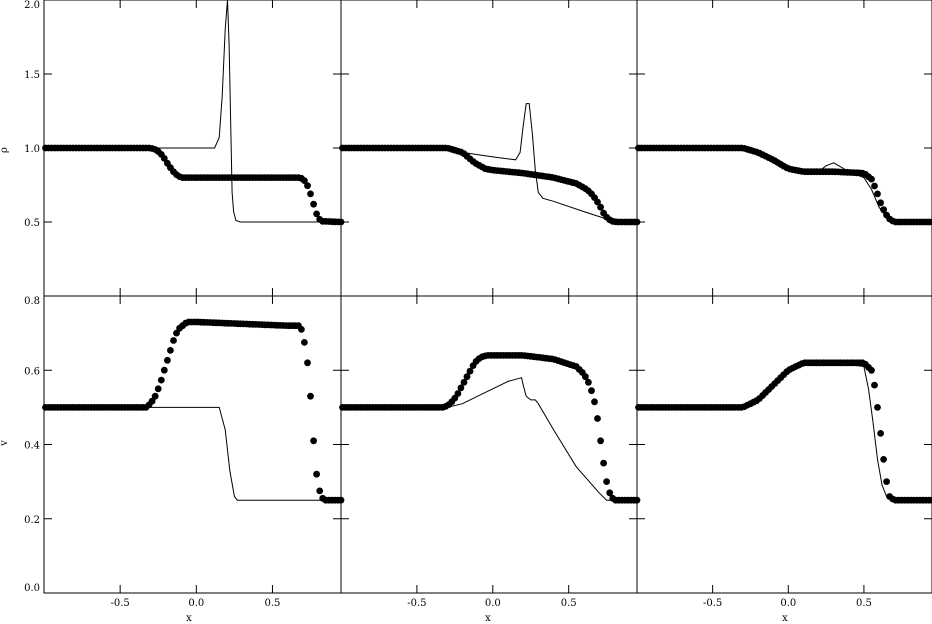 This screenshot has height=624, width=932. Describe the element at coordinates (488, 618) in the screenshot. I see `x-axis-label-2: x` at that location.